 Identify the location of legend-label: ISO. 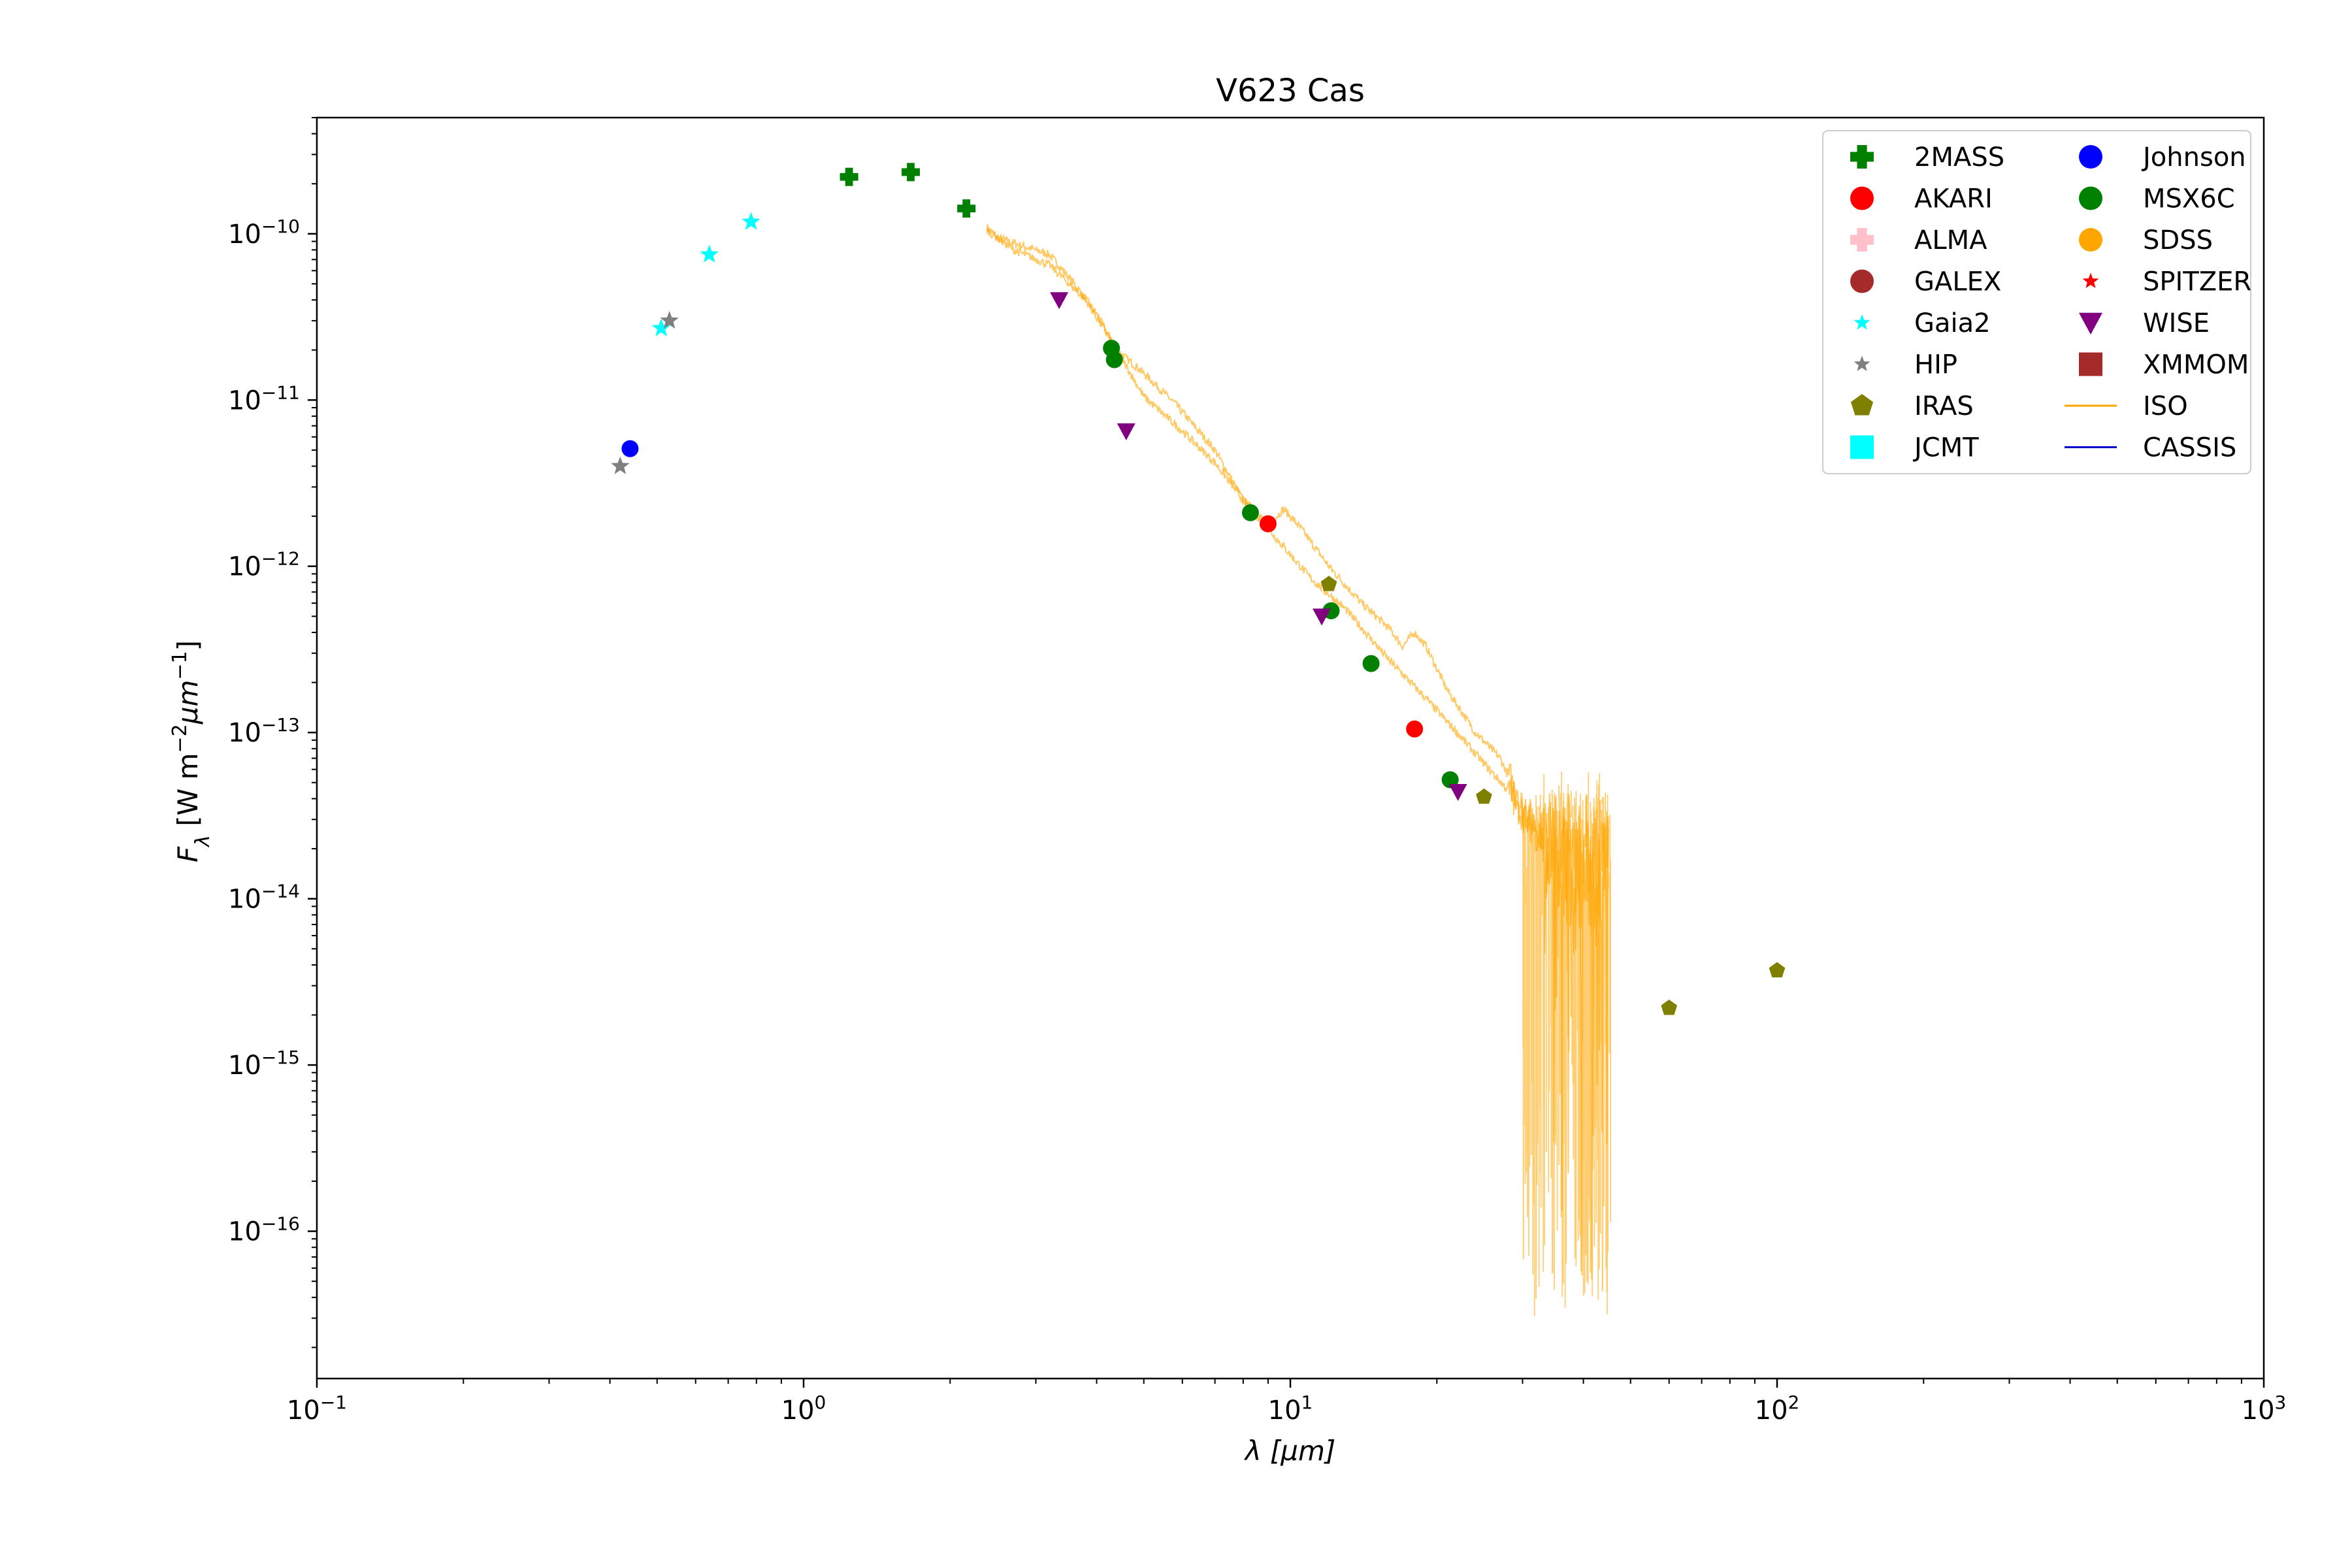
(2165, 406).